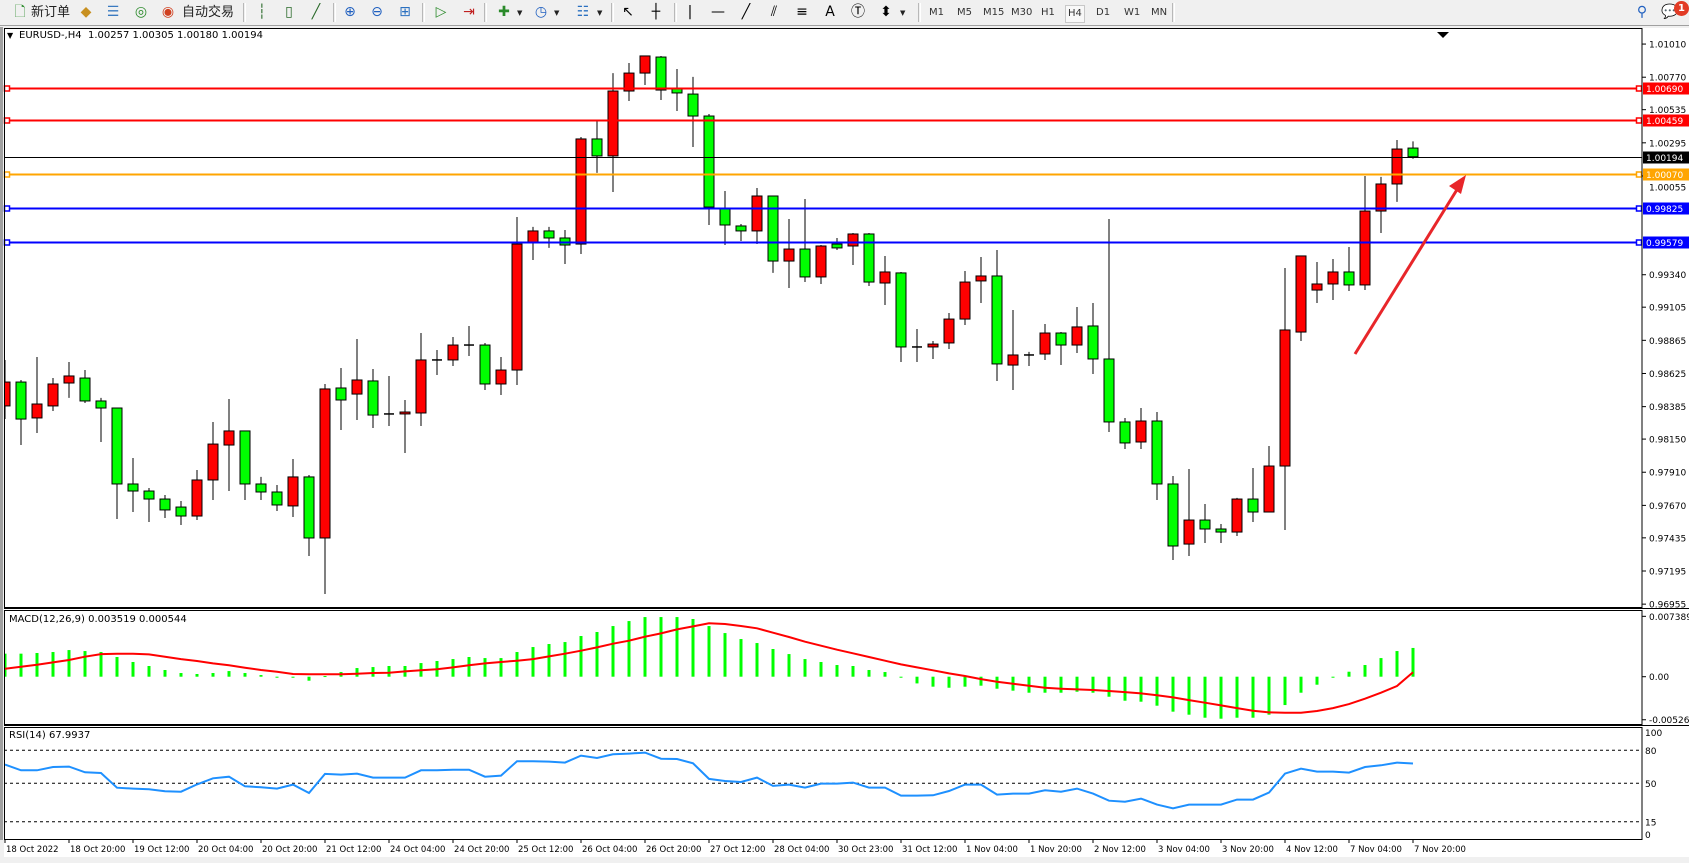  What do you see at coordinates (504, 12) in the screenshot?
I see `indicators-icon: ✚` at bounding box center [504, 12].